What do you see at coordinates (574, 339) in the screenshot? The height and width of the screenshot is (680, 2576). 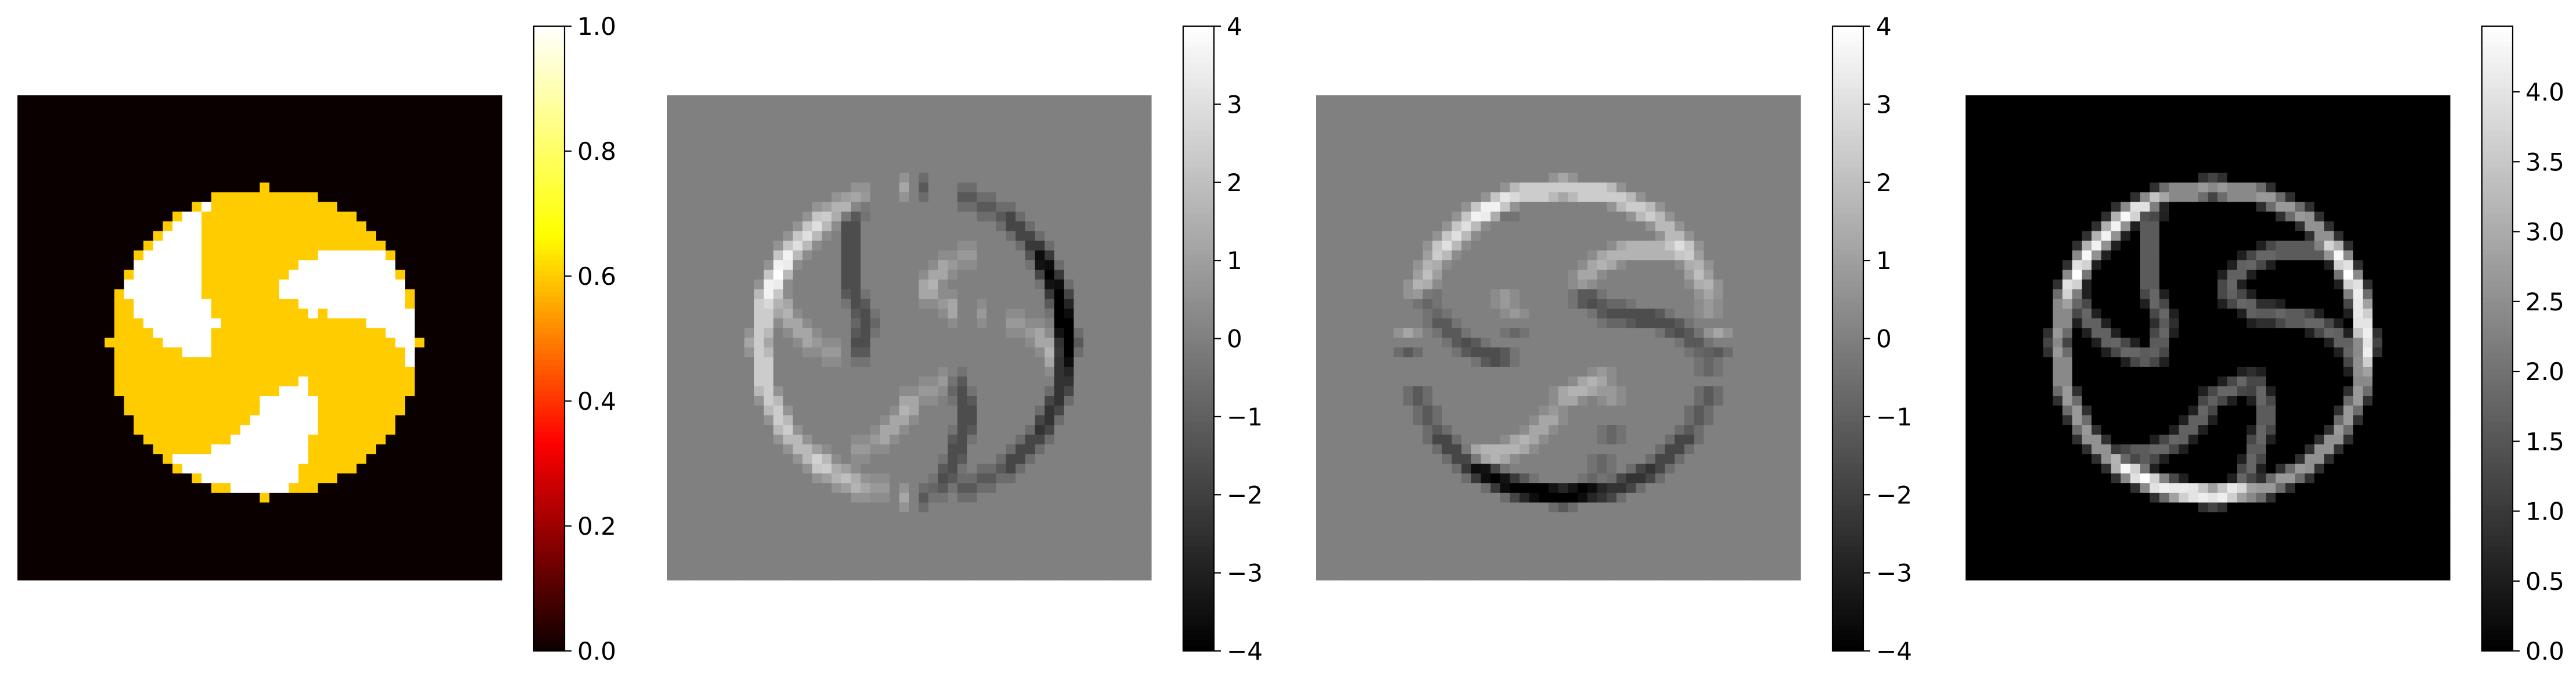 I see `colorbar: 0.00.20.40.60.81.0` at bounding box center [574, 339].